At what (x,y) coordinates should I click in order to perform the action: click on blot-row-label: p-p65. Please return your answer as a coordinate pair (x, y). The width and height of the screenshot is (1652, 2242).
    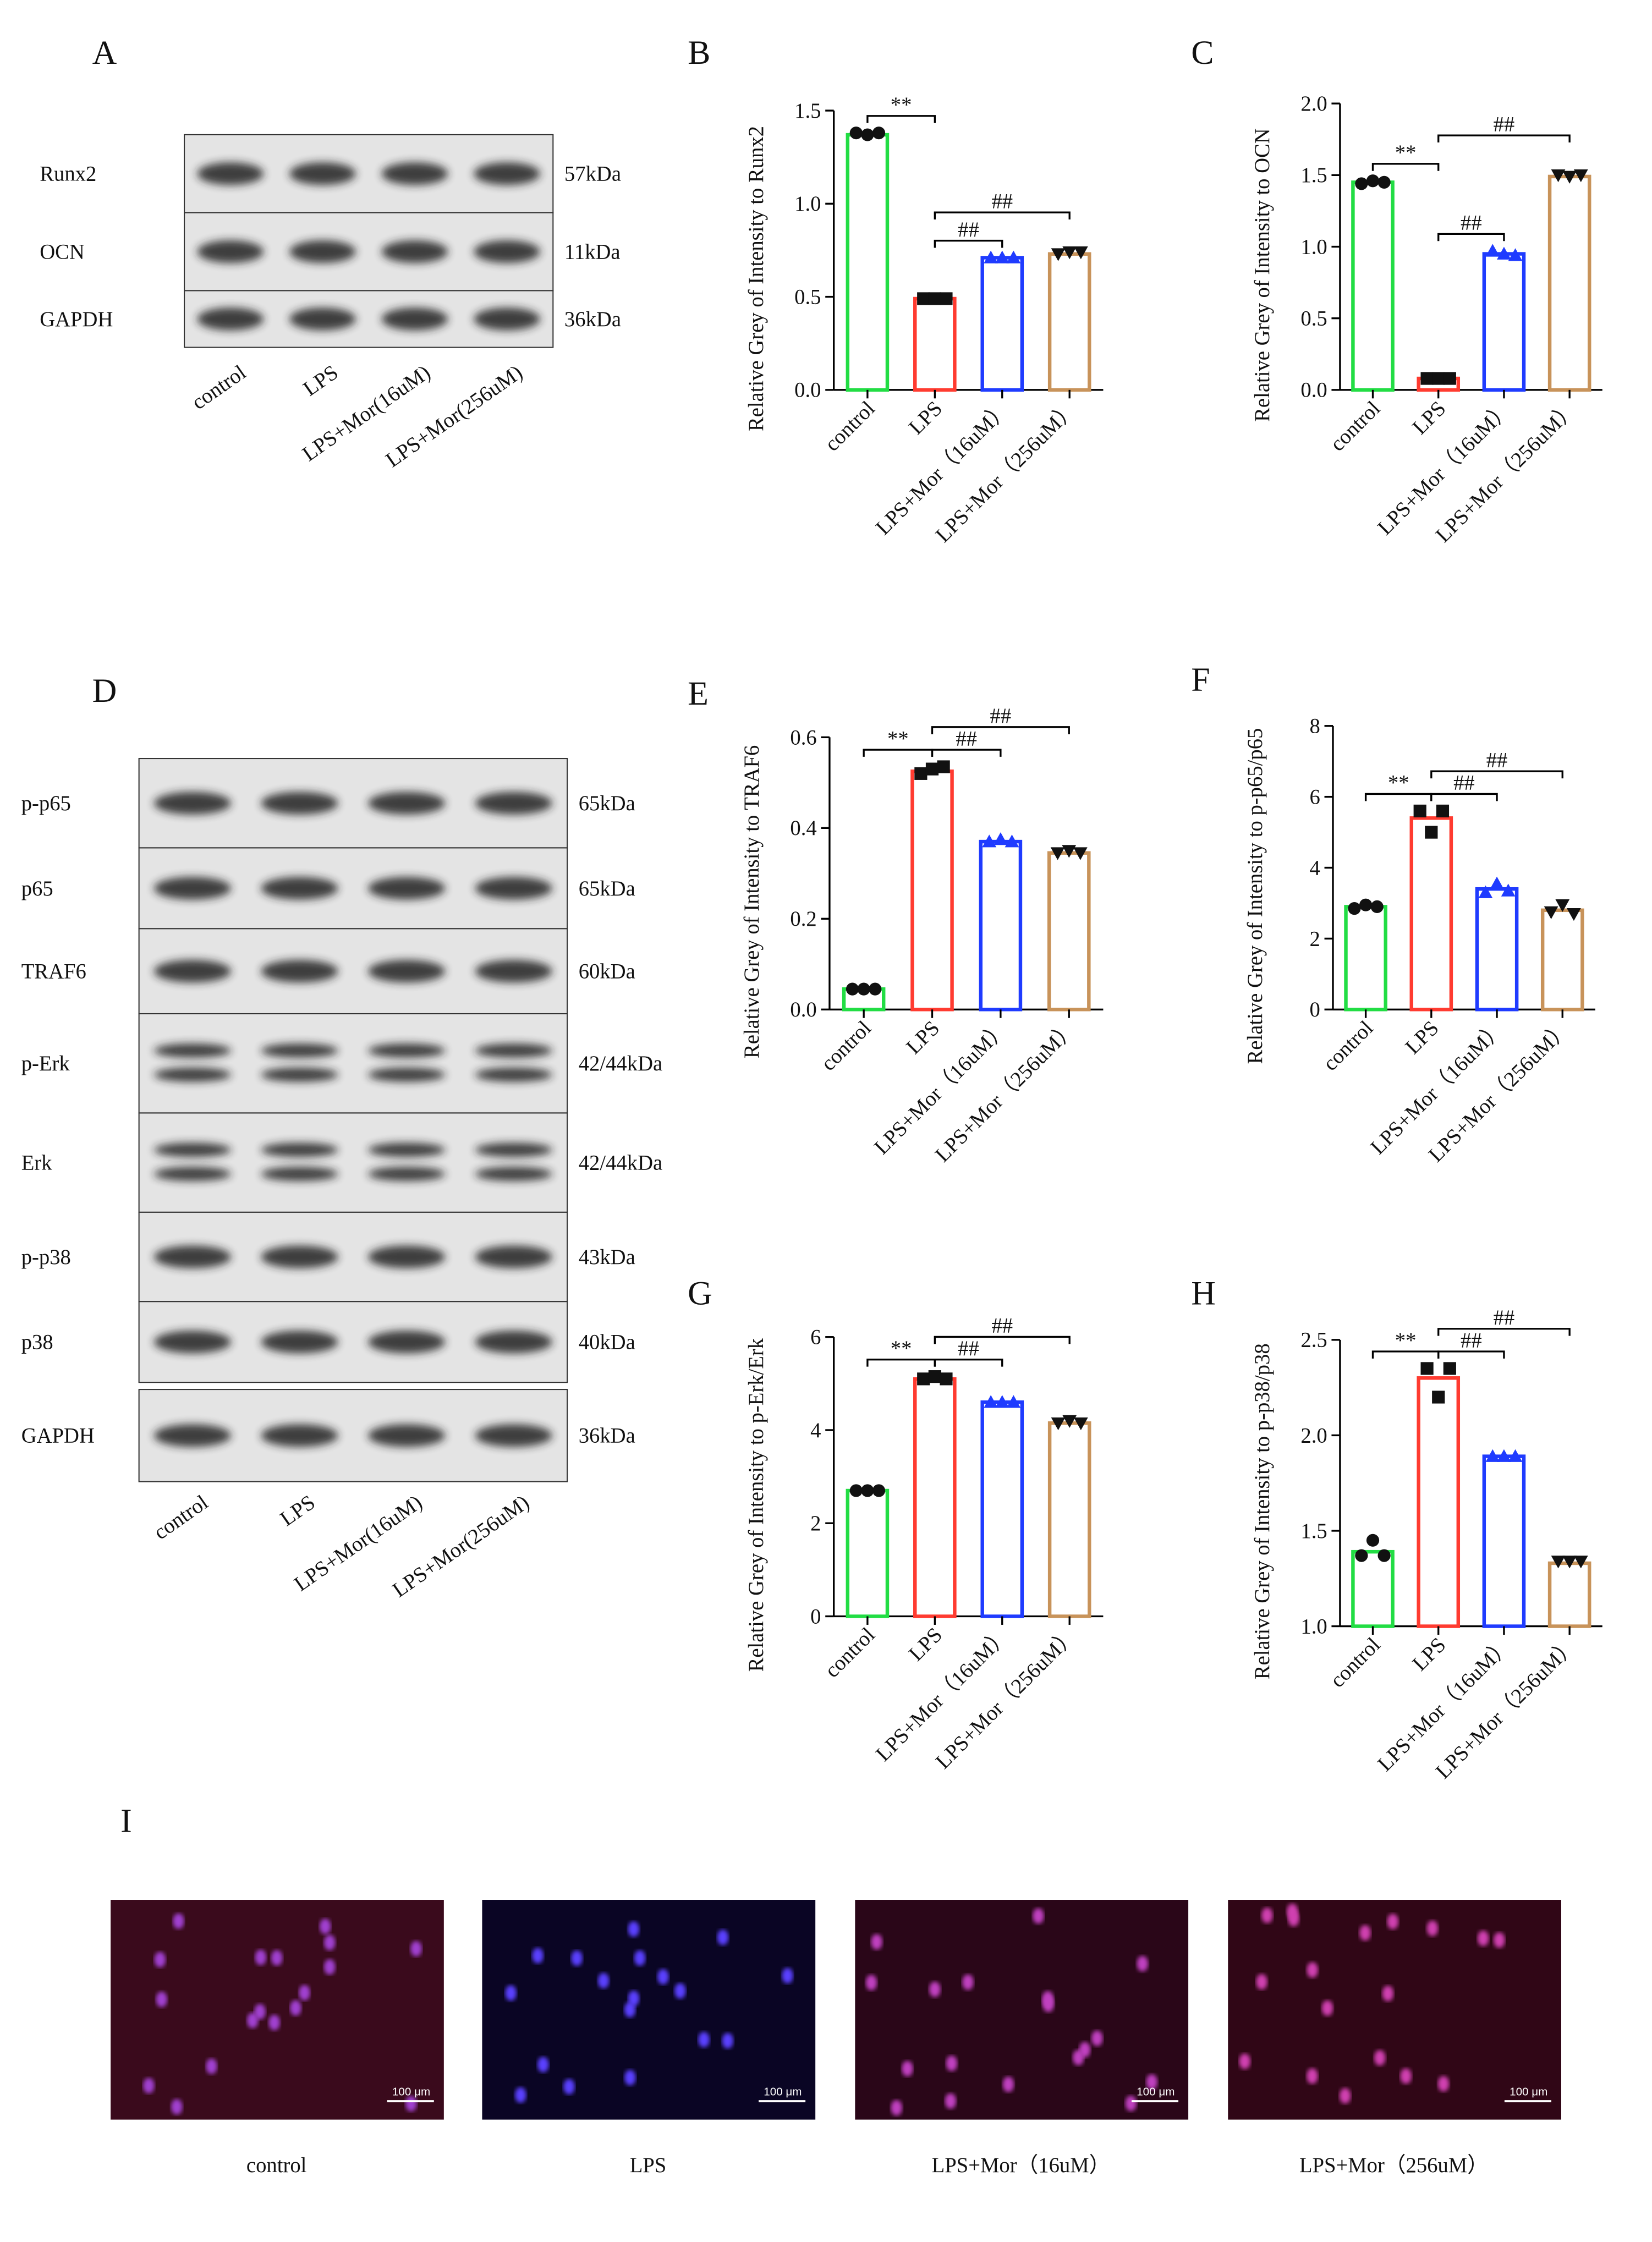
    Looking at the image, I should click on (46, 803).